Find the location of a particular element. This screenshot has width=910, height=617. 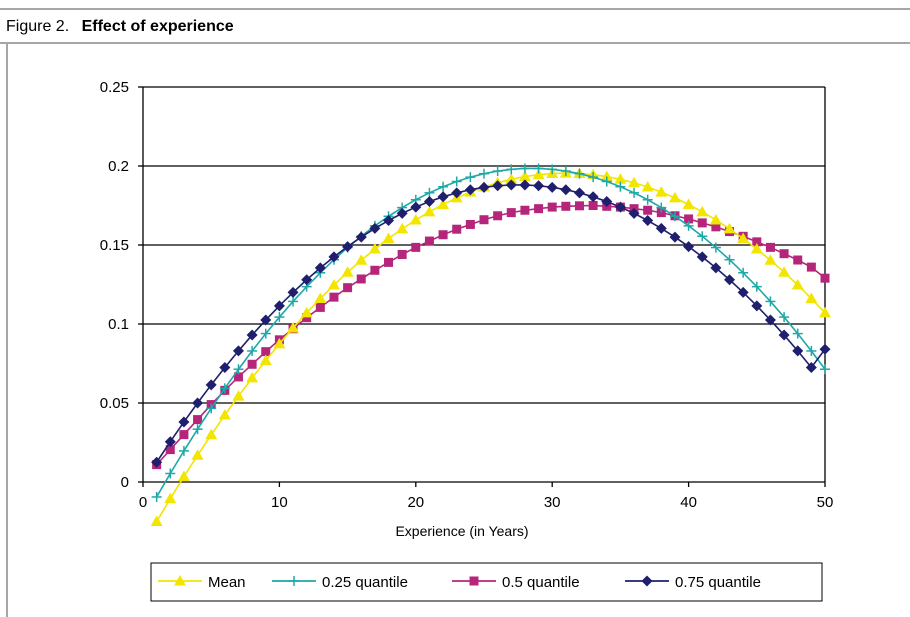

x-tick-label: 20 is located at coordinates (415, 502).